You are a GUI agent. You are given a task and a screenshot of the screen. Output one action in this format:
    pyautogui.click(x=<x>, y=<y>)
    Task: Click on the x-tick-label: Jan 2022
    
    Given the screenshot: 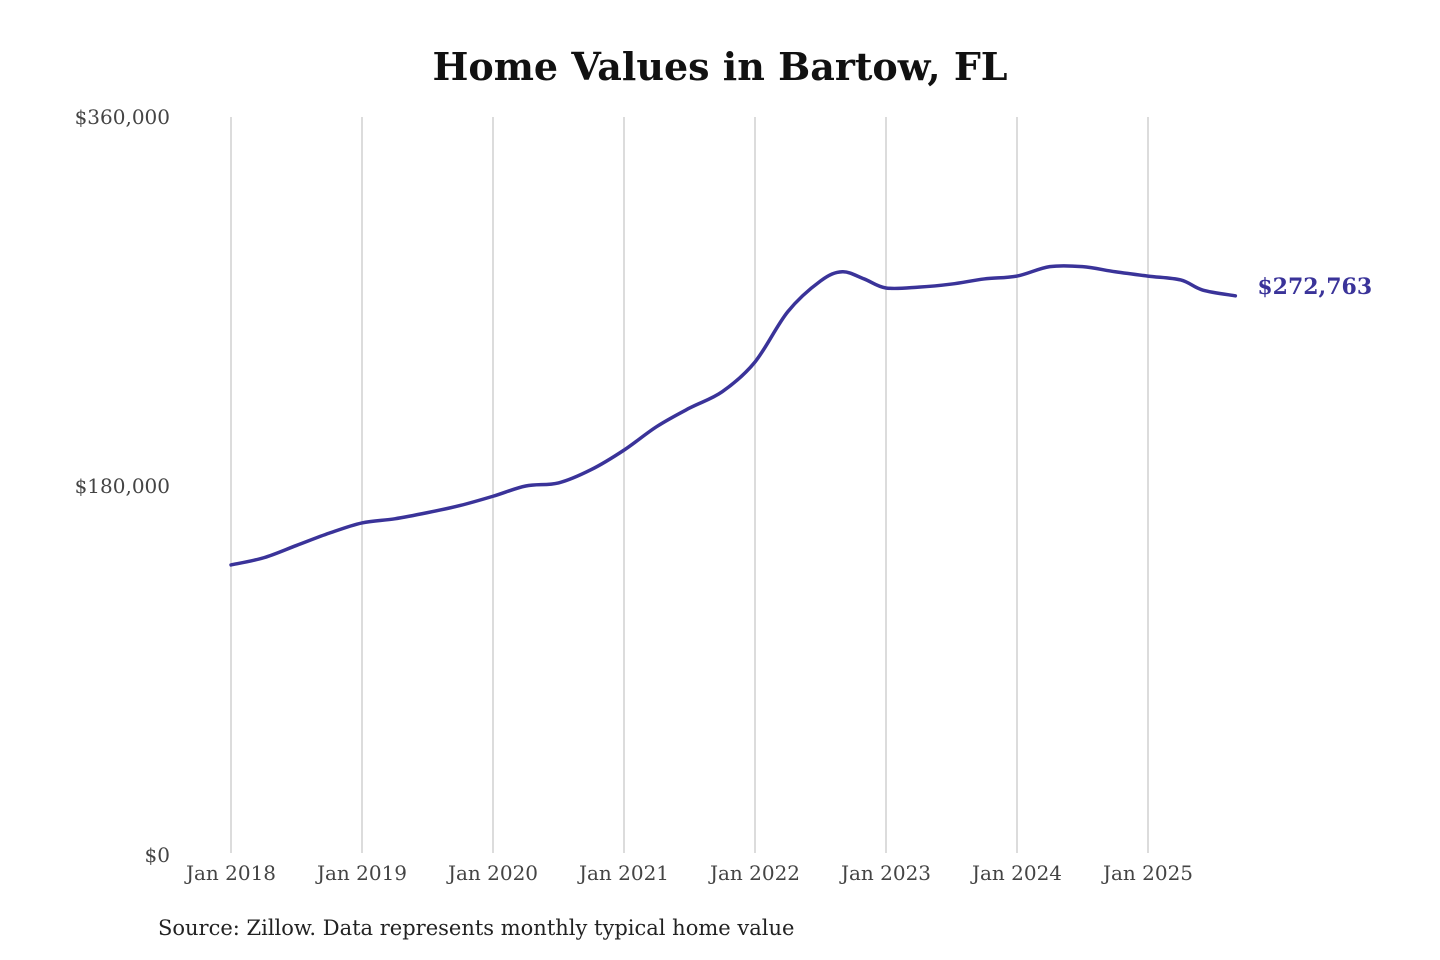 What is the action you would take?
    pyautogui.click(x=754, y=873)
    